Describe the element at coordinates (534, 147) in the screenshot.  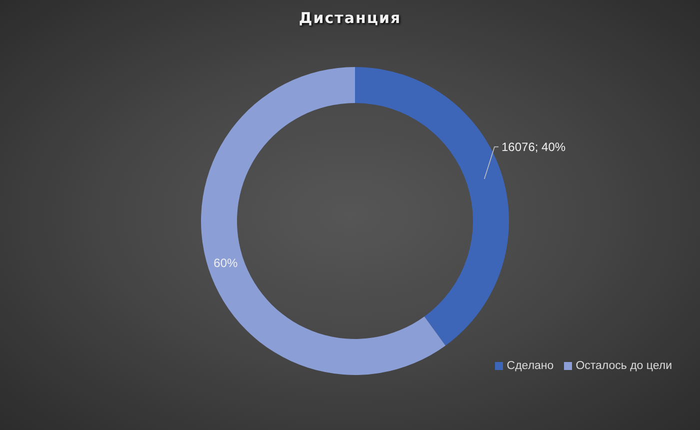
I see `data-label: 16076; 40%` at that location.